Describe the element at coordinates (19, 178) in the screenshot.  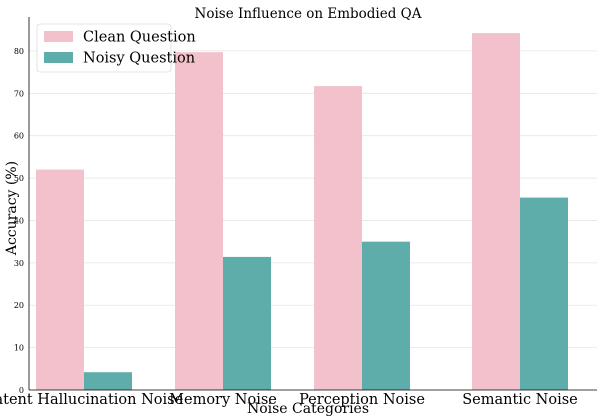
I see `y-tick-label: 50` at that location.